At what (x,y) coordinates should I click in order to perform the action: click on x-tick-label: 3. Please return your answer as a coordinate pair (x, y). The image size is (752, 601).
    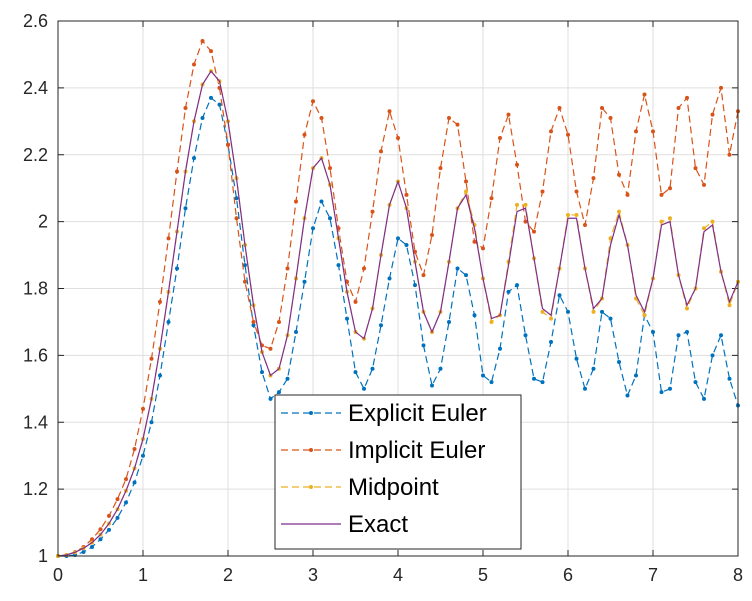
    Looking at the image, I should click on (313, 575).